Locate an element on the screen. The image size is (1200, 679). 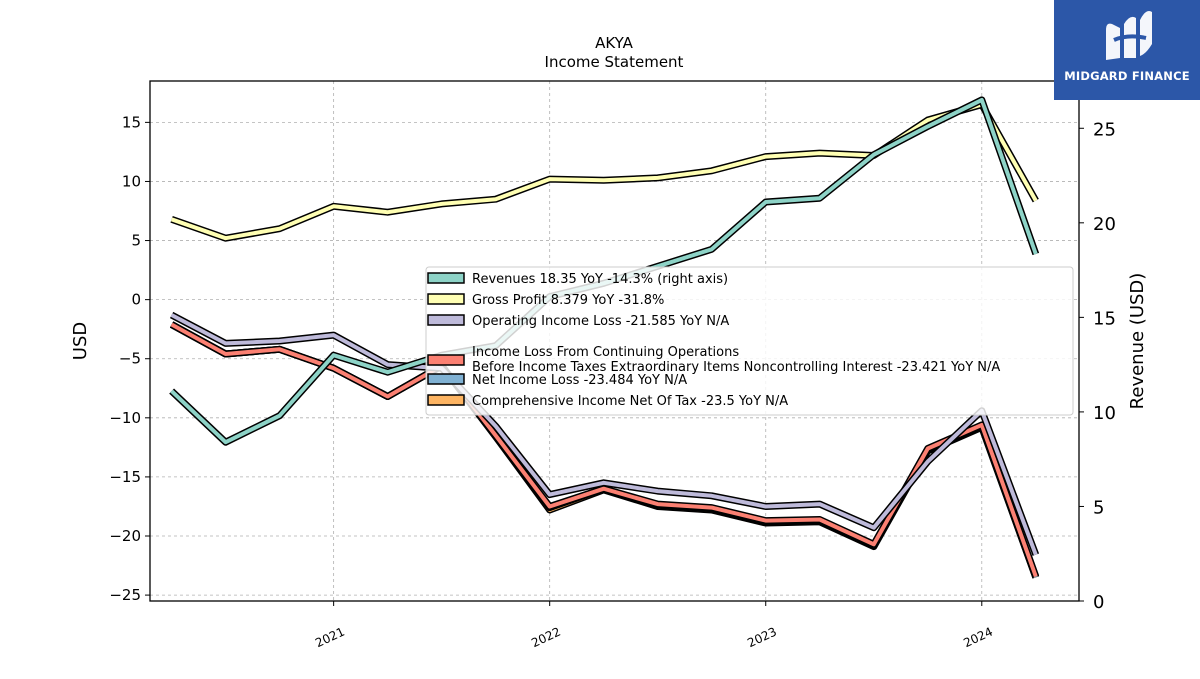
x-tick-label: 2024 is located at coordinates (978, 638).